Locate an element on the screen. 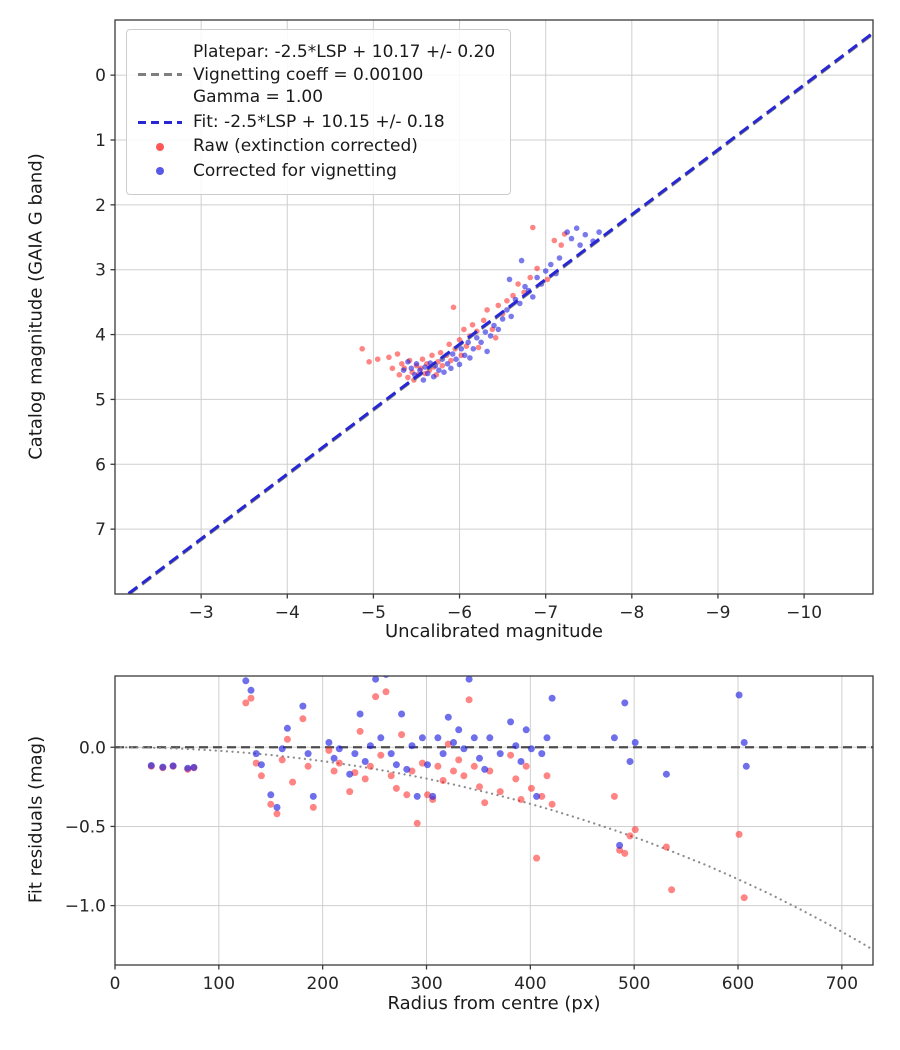 This screenshot has width=900, height=1050. legend-entry-corrected: Corrected for vignetting is located at coordinates (316, 171).